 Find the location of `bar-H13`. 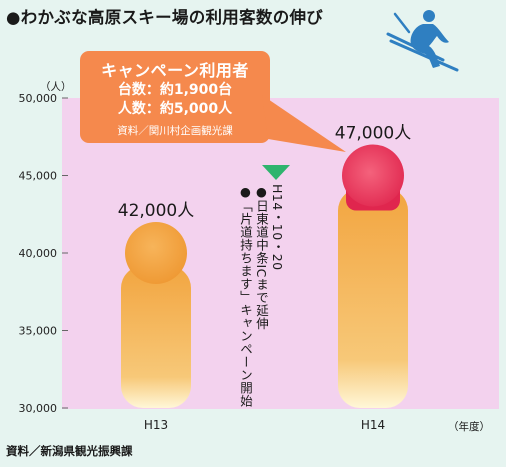

bar-H13 is located at coordinates (156, 337).